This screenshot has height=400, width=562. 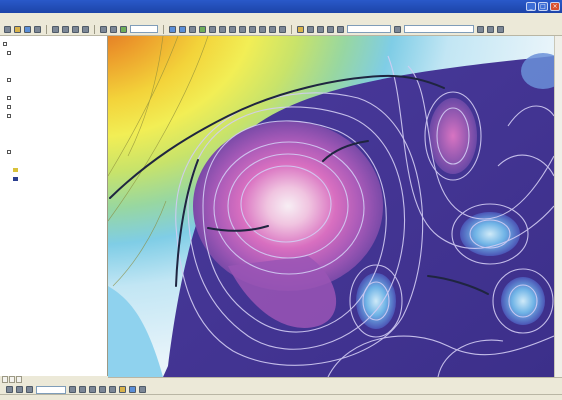 What do you see at coordinates (37, 29) in the screenshot?
I see `print-icon` at bounding box center [37, 29].